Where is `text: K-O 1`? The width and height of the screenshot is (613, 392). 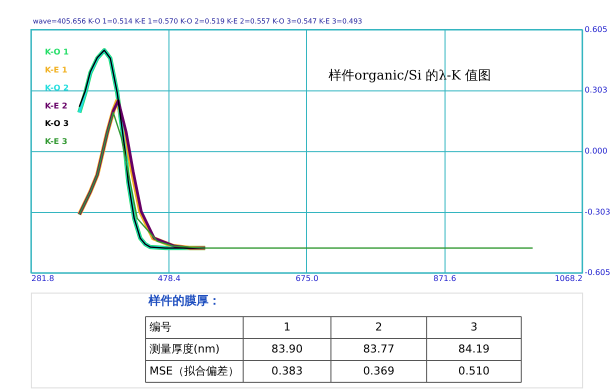 text: K-O 1 is located at coordinates (56, 51).